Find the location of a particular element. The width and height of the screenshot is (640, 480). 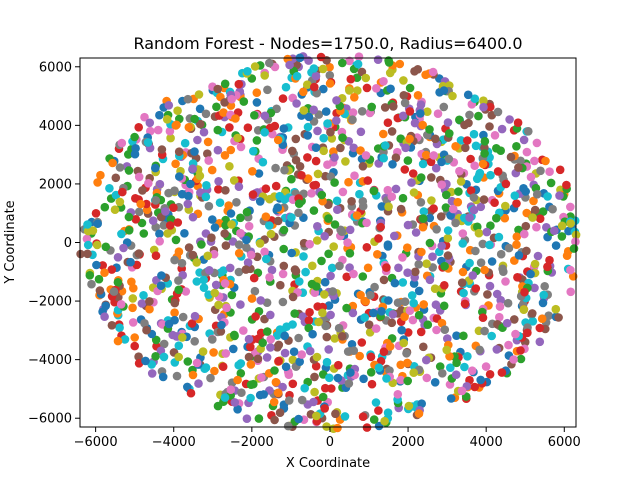

x-tick-label: −4000 is located at coordinates (174, 442).